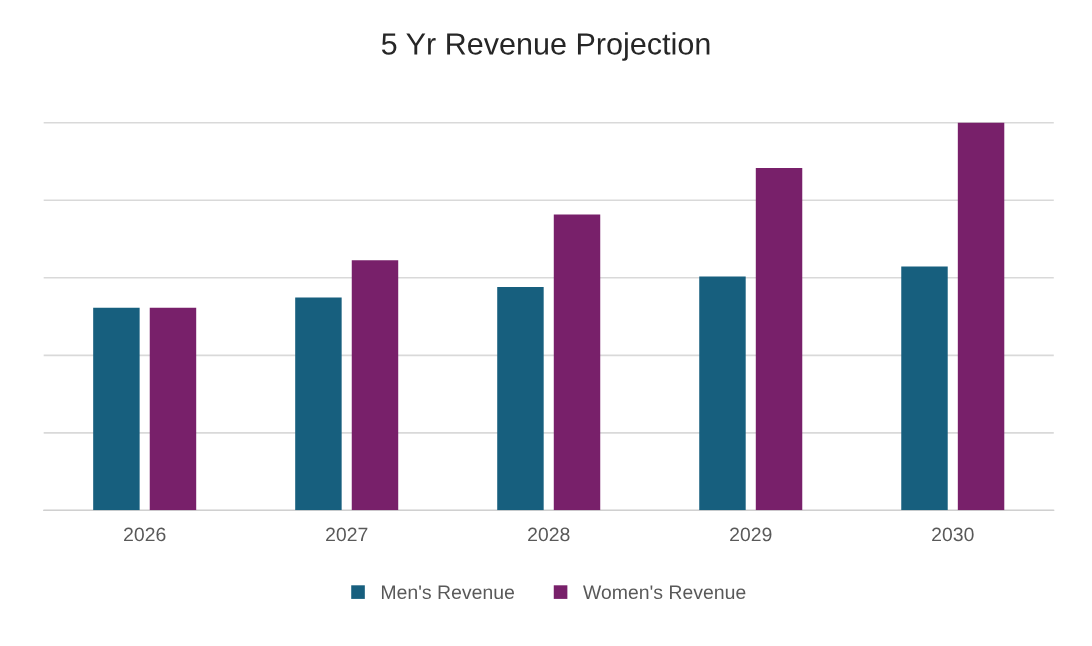 The image size is (1092, 646). Describe the element at coordinates (664, 592) in the screenshot. I see `legend-label: Women's Revenue` at that location.